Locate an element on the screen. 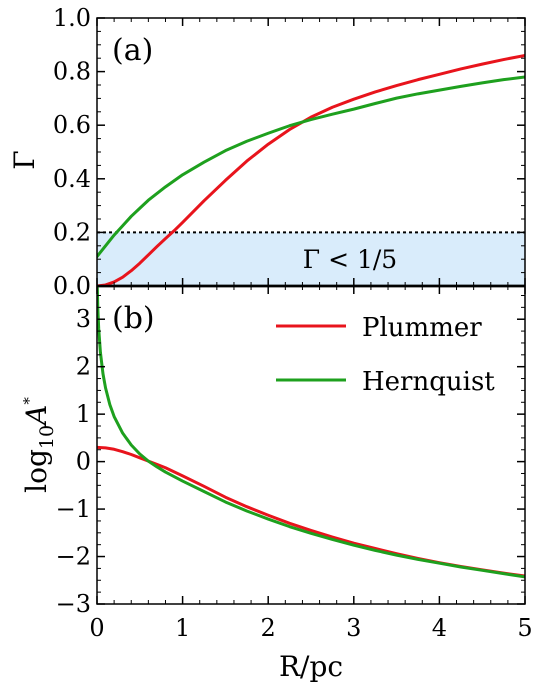  y-tick-label-b: −2 is located at coordinates (73, 557).